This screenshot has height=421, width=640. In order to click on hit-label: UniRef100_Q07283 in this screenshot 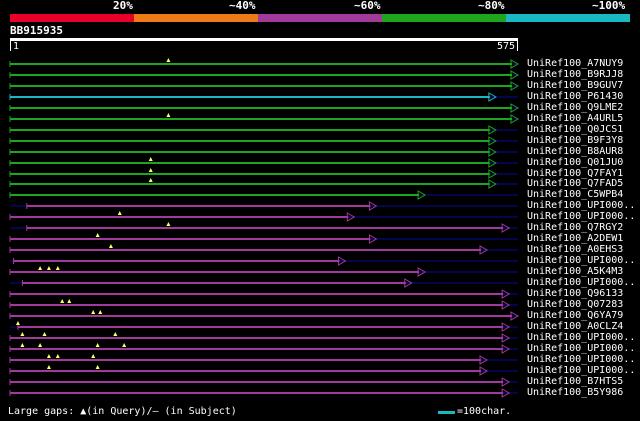, I will do `click(575, 304)`.